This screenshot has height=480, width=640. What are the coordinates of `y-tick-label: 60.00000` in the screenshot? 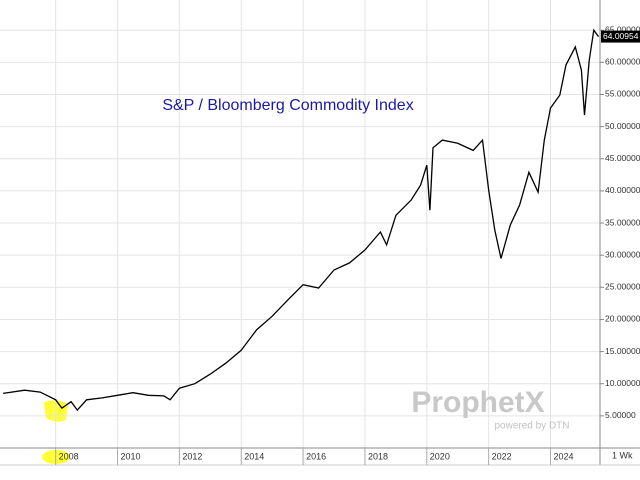 It's located at (622, 62).